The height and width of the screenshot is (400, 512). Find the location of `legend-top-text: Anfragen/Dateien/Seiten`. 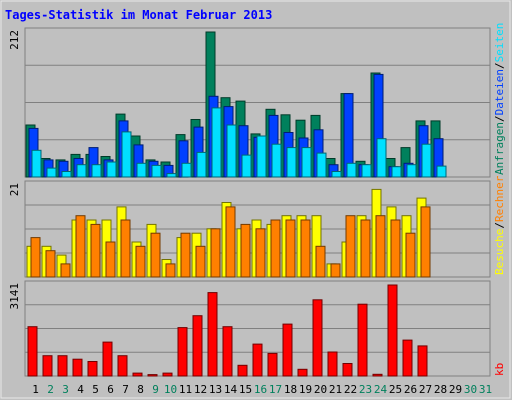

legend-top-text: Anfragen/Dateien/Seiten is located at coordinates (499, 99).